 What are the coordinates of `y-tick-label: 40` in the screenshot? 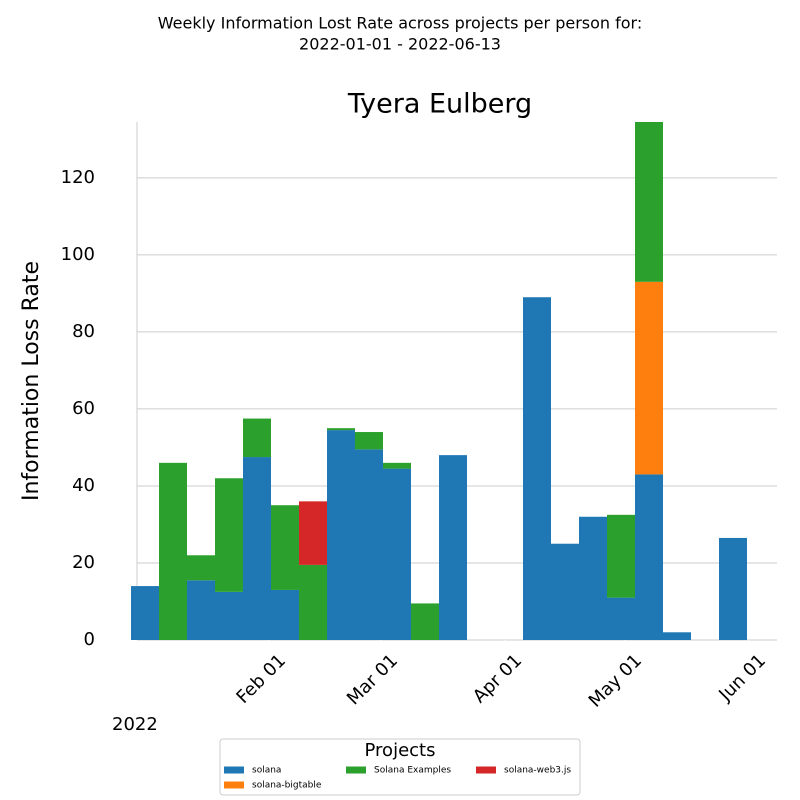 It's located at (83, 485).